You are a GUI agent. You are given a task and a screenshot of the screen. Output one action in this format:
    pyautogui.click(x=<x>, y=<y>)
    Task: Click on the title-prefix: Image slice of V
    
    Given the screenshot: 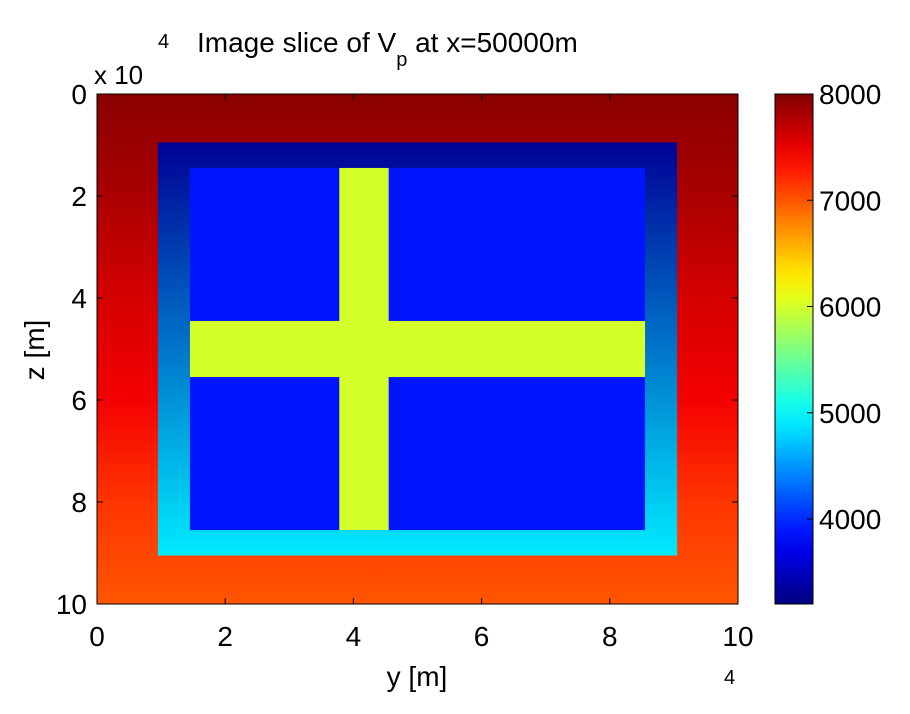 What is the action you would take?
    pyautogui.click(x=297, y=42)
    